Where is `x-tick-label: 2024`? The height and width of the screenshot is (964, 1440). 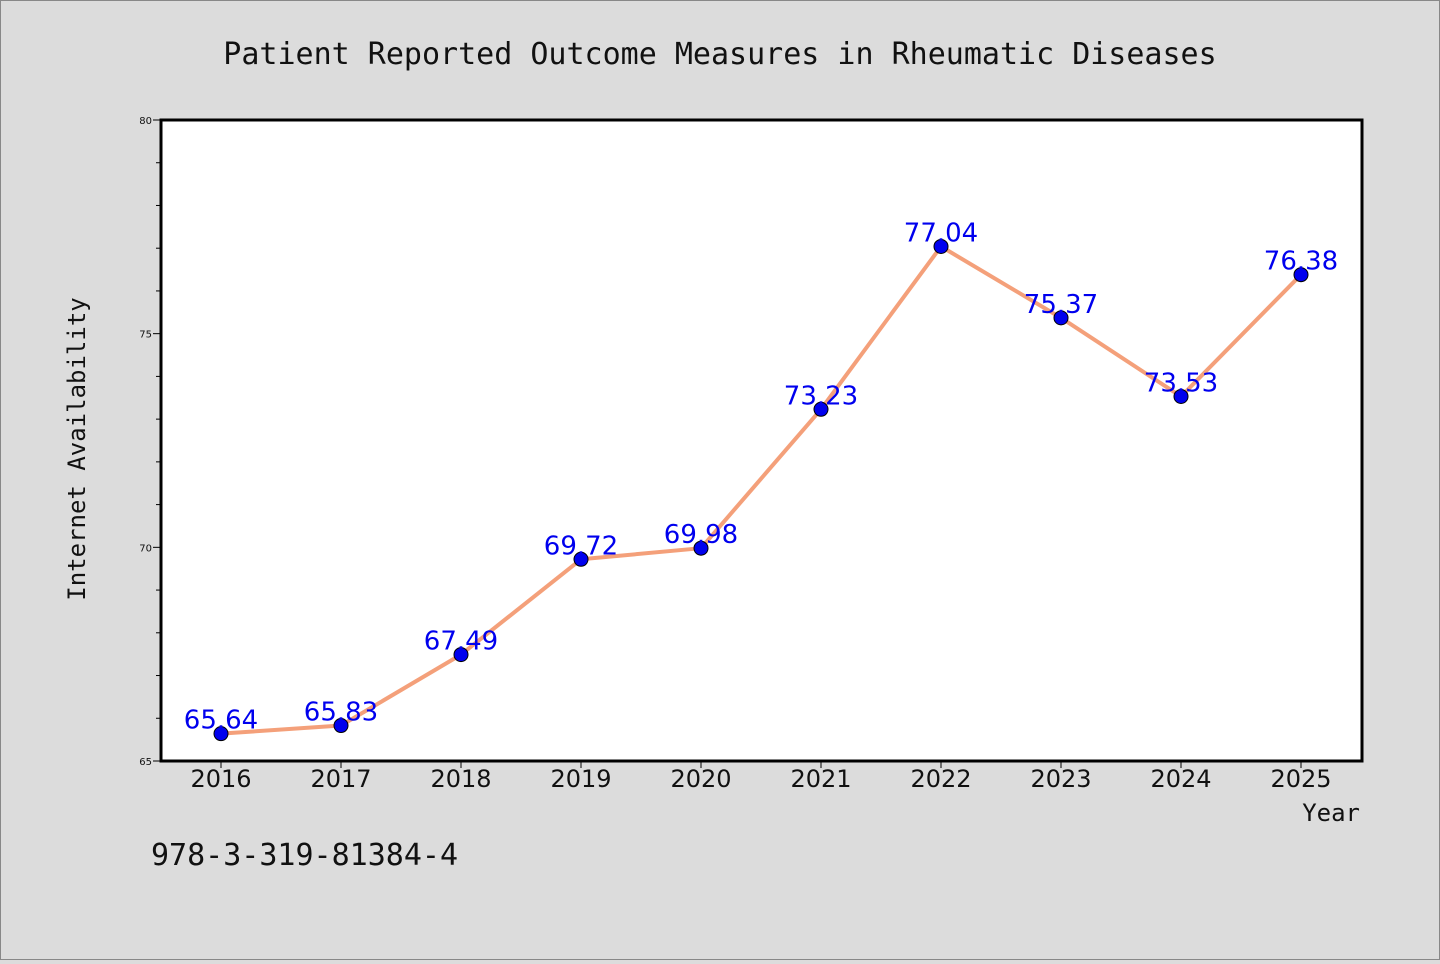 x-tick-label: 2024 is located at coordinates (1180, 779).